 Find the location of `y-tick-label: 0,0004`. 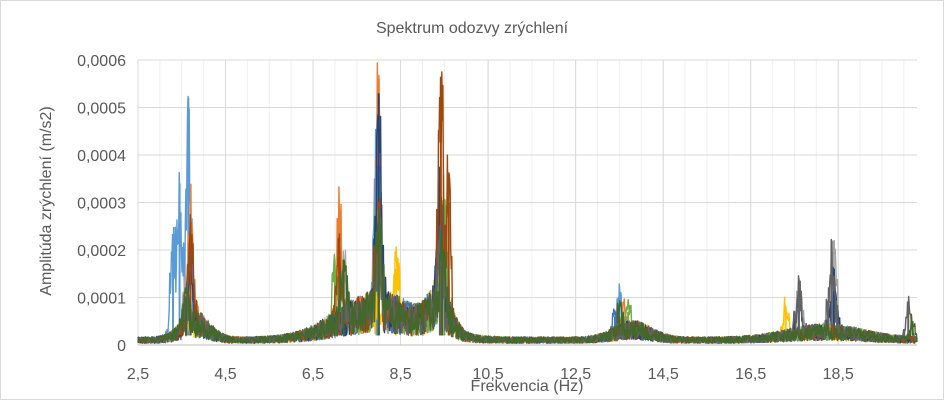

y-tick-label: 0,0004 is located at coordinates (101, 156).